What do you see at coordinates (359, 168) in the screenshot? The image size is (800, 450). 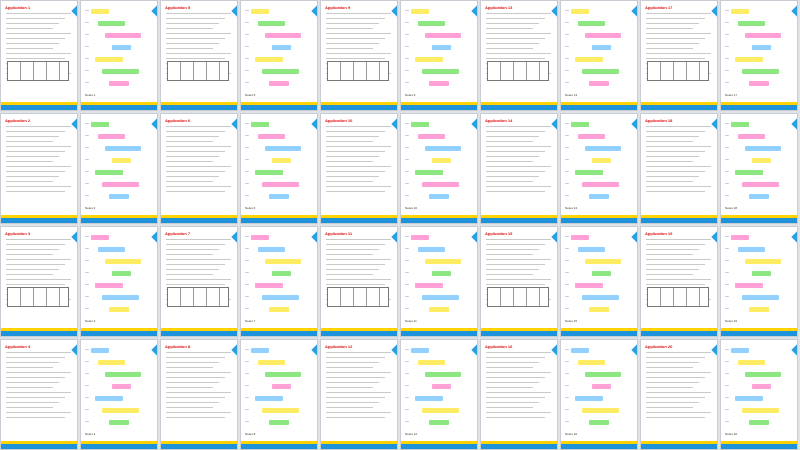 I see `page-thumbnail: Application 10` at bounding box center [359, 168].